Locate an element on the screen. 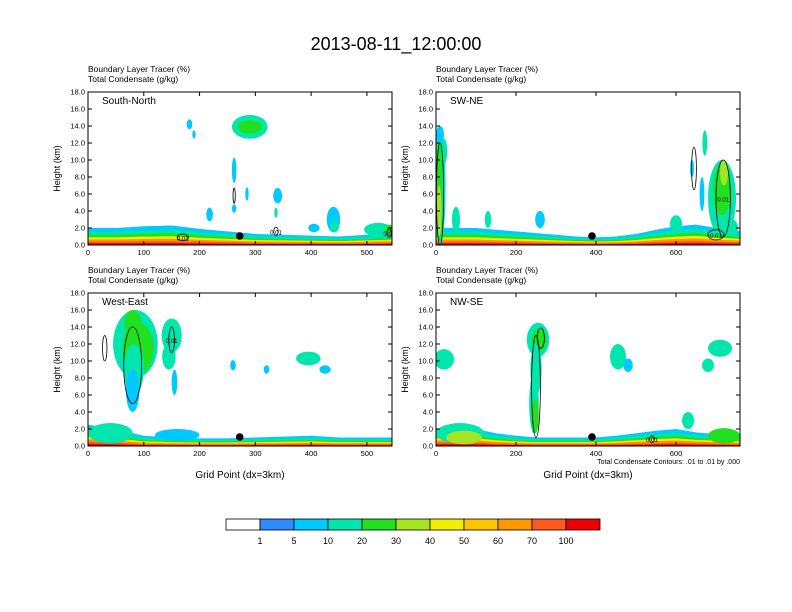  panel-label: West-East is located at coordinates (125, 302).